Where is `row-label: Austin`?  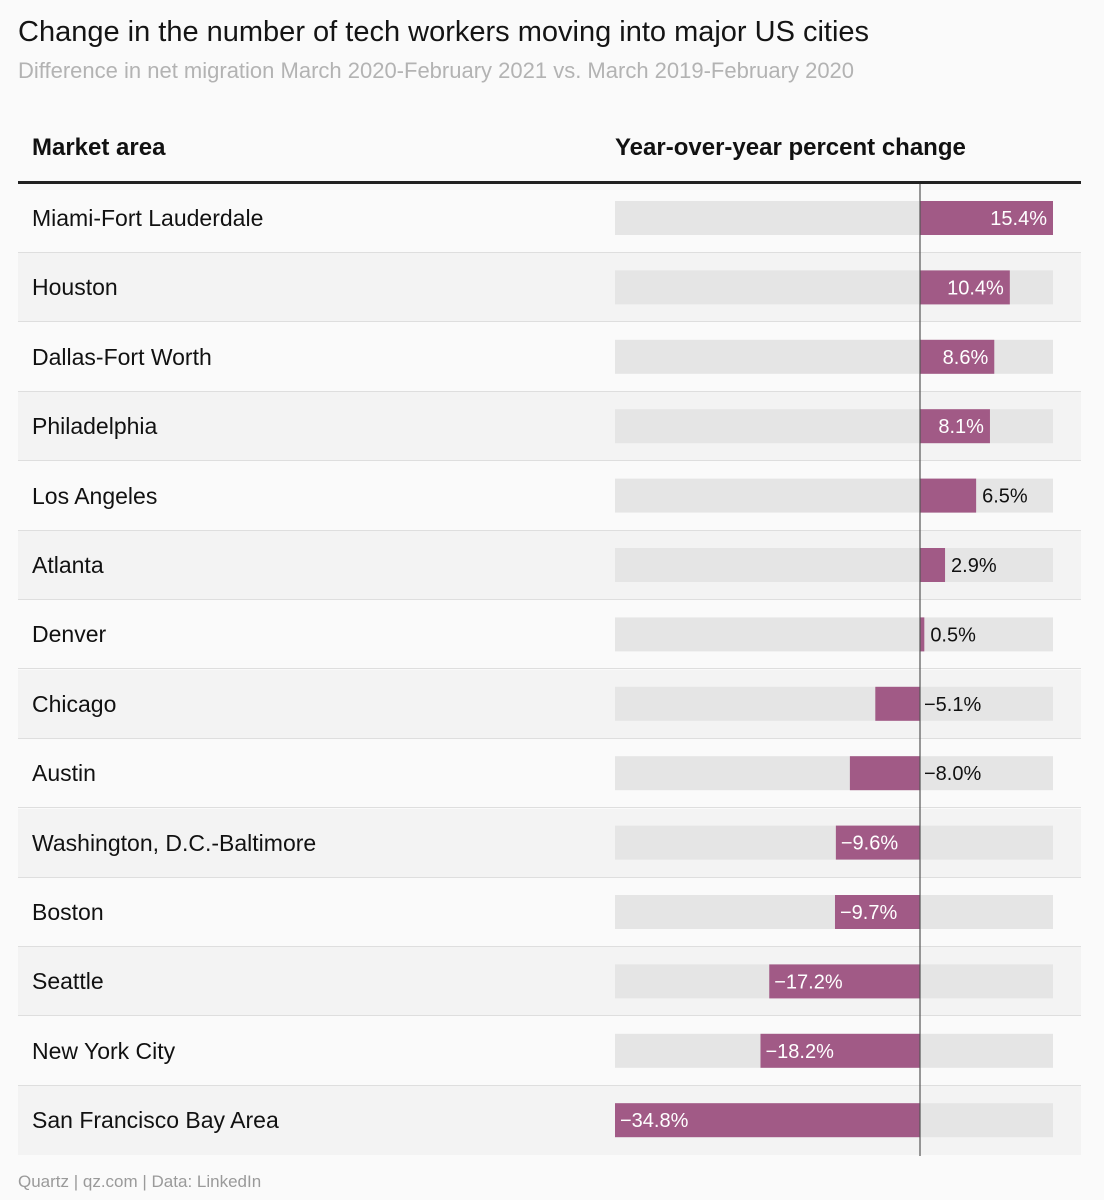 row-label: Austin is located at coordinates (64, 773).